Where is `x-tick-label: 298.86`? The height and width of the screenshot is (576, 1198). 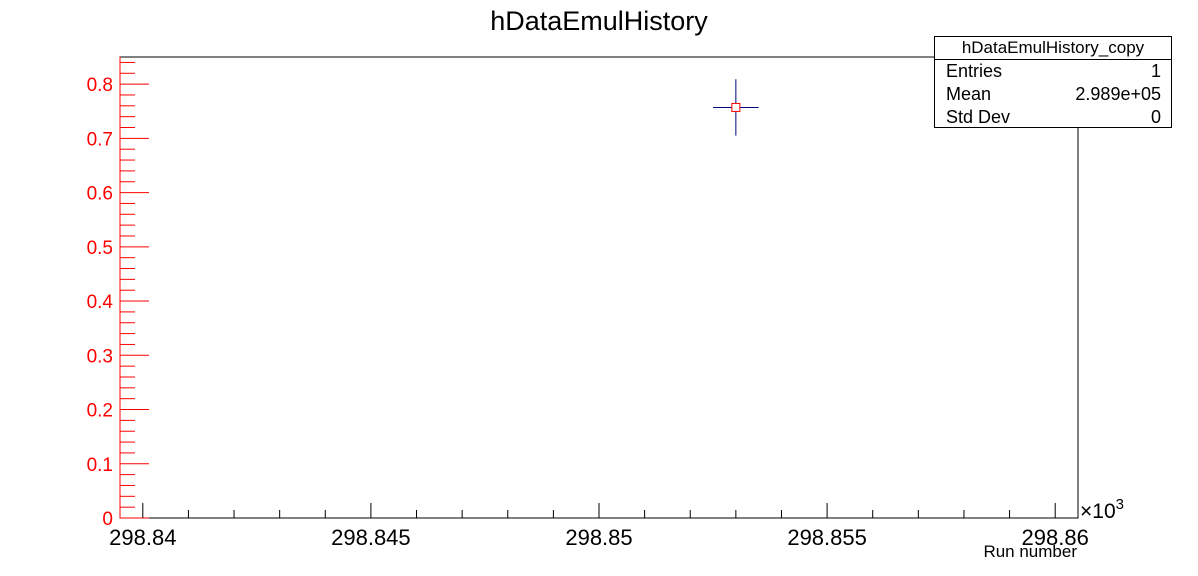 x-tick-label: 298.86 is located at coordinates (1055, 537).